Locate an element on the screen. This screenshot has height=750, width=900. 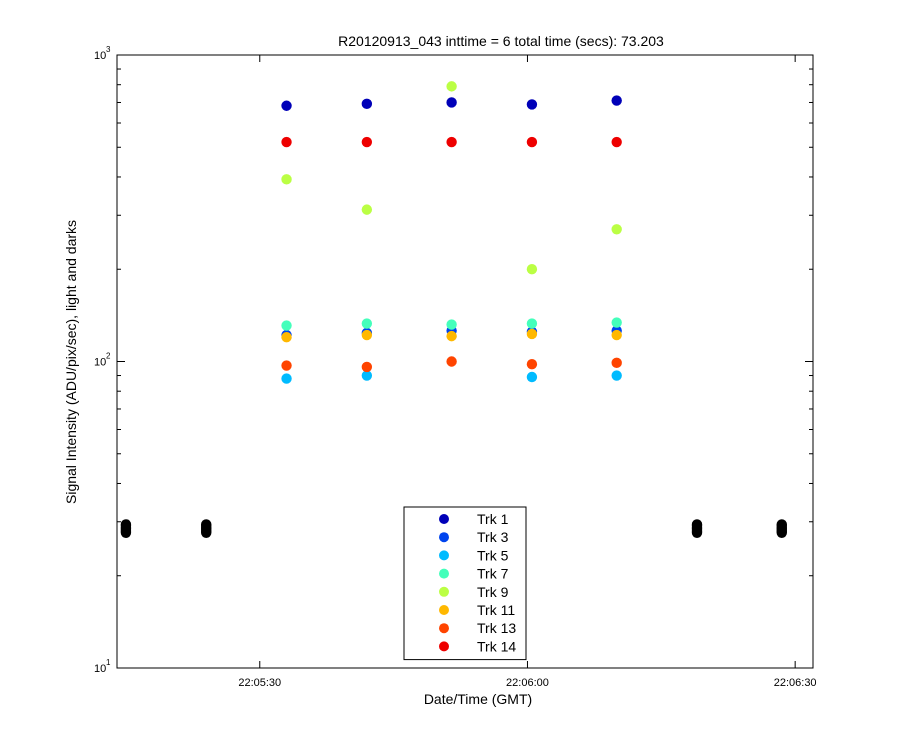
x-axis-label: Date/Time (GMT) is located at coordinates (478, 699).